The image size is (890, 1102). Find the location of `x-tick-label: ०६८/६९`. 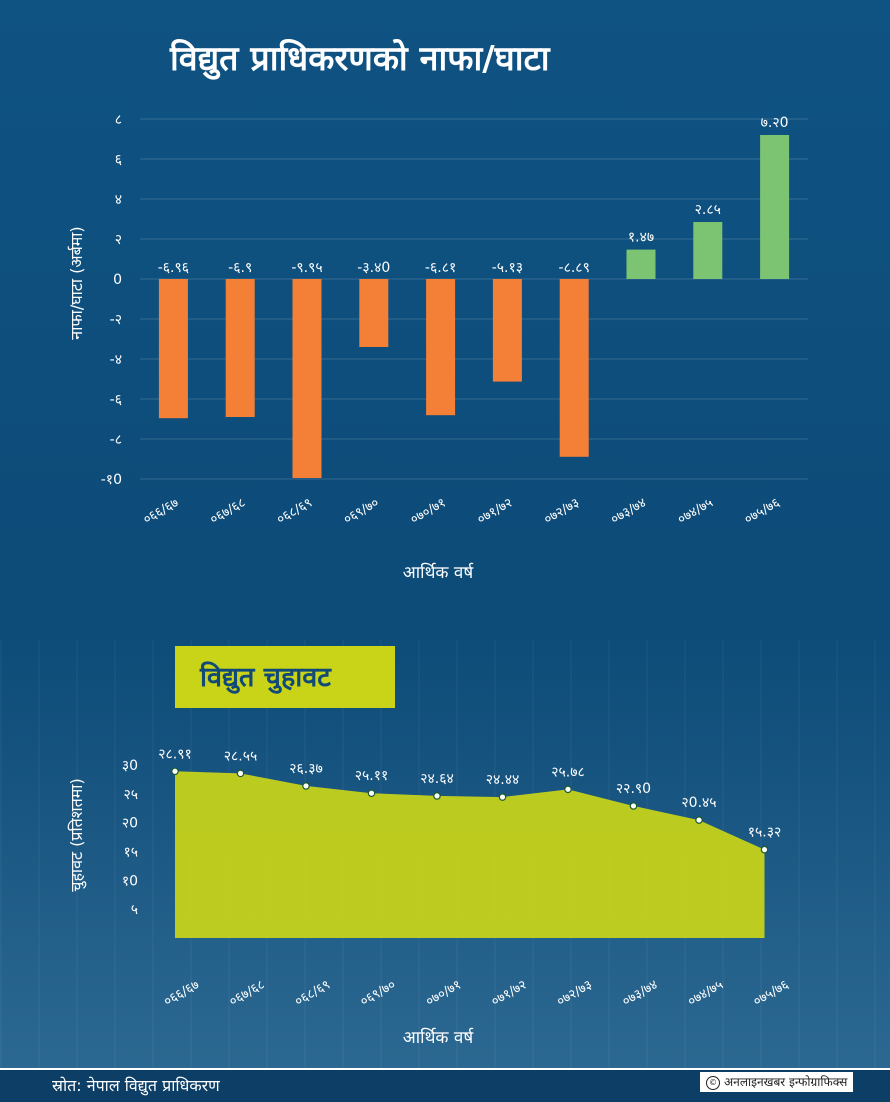

x-tick-label: ०६८/६९ is located at coordinates (312, 993).